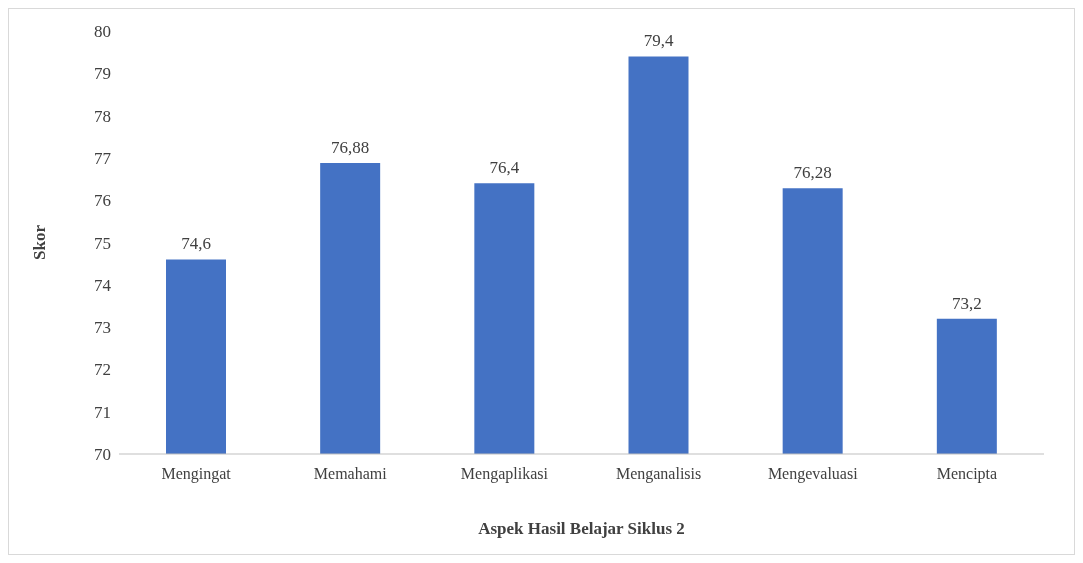  Describe the element at coordinates (812, 173) in the screenshot. I see `data-label: 76,28` at that location.